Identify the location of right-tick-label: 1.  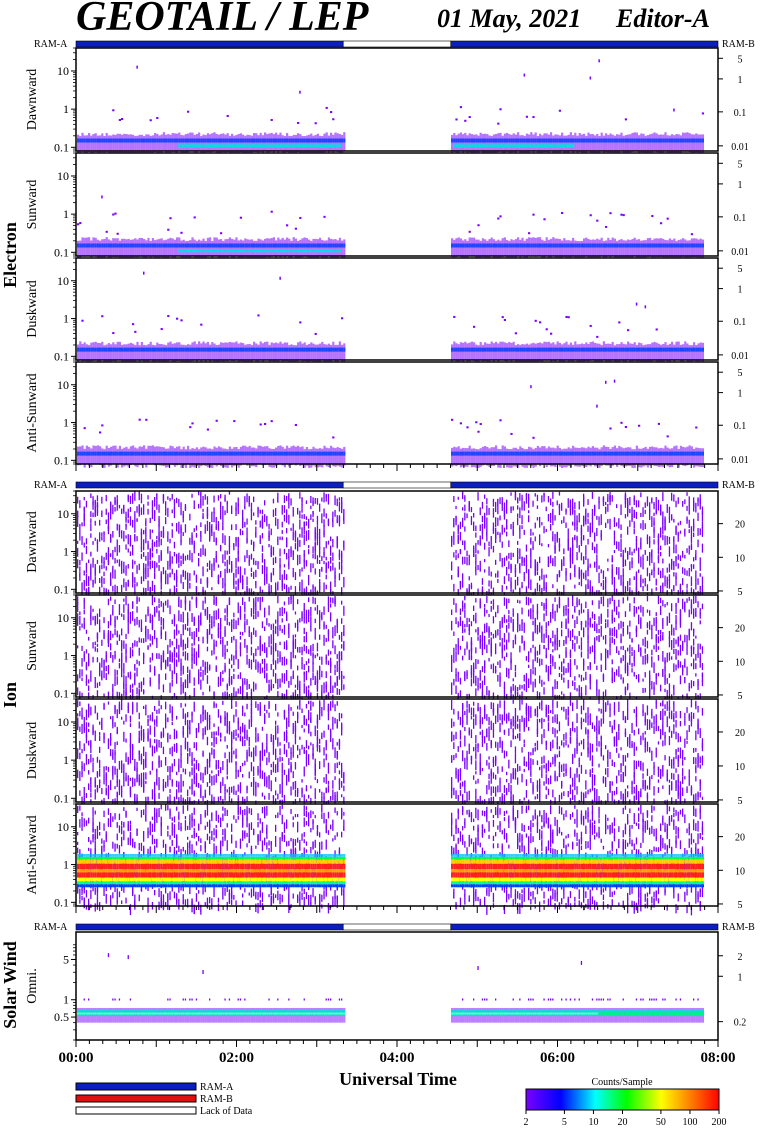
(740, 80).